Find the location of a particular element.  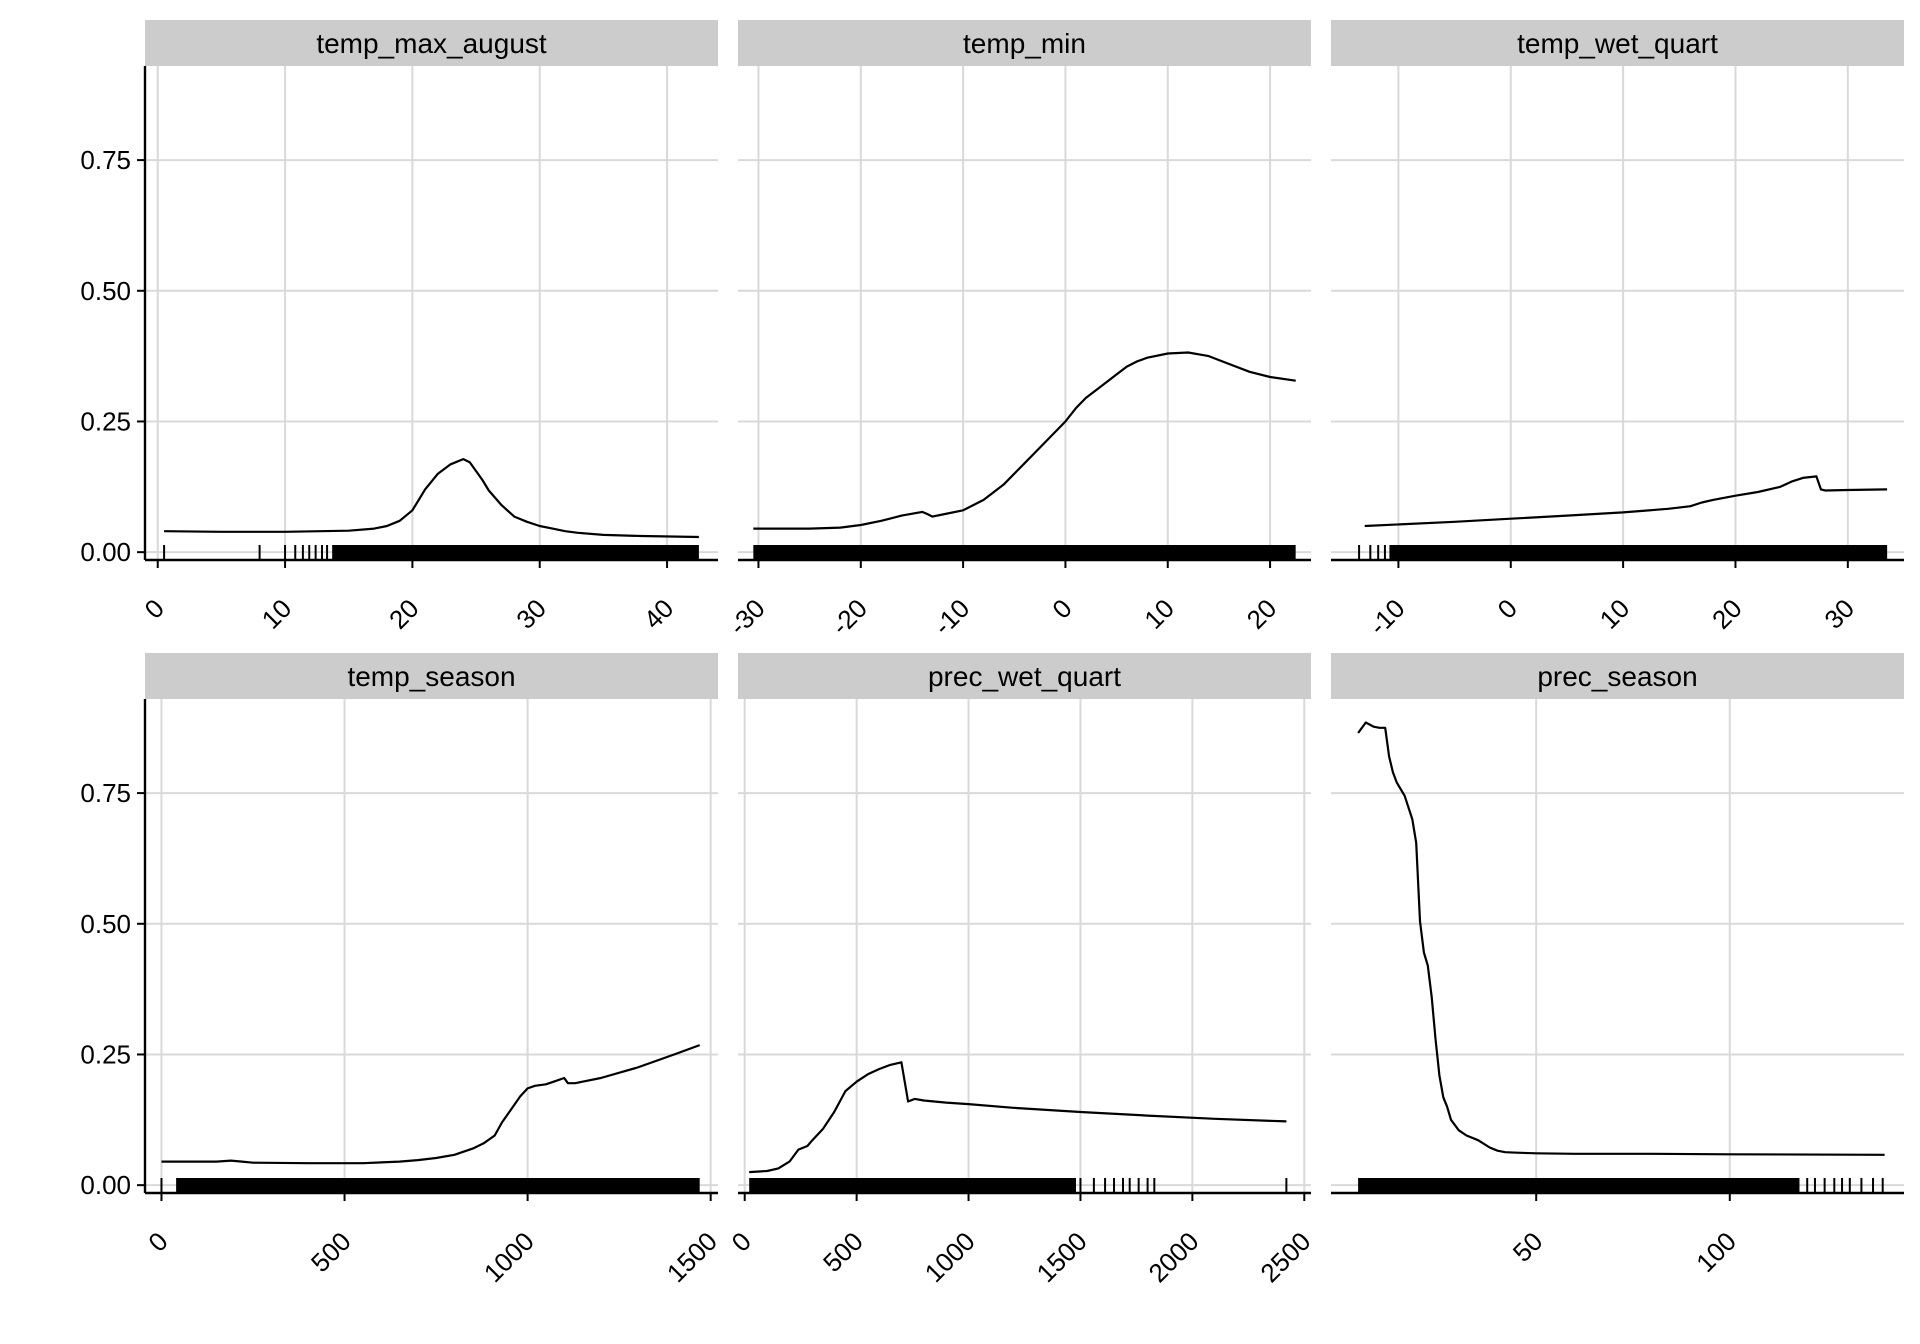

panel-temp_min: temp_min -30 -20 -10 0 10 20 is located at coordinates (1017, 330).